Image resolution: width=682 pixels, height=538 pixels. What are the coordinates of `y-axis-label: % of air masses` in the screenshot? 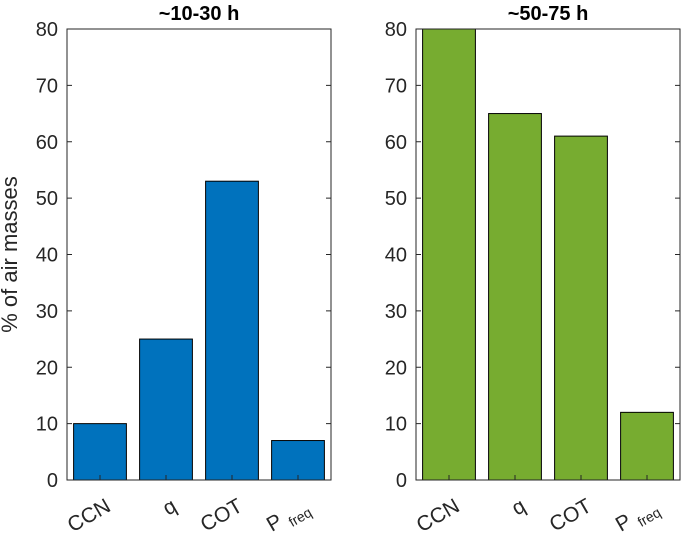 It's located at (11, 254).